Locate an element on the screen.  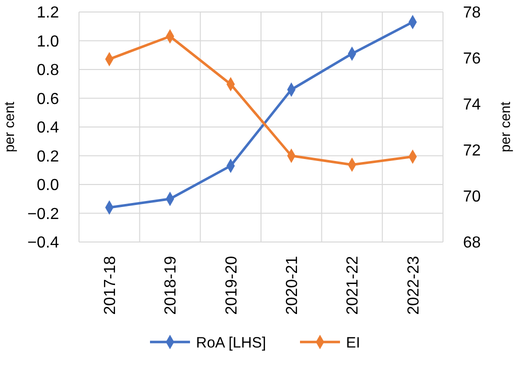
text: 0.6 is located at coordinates (47, 99).